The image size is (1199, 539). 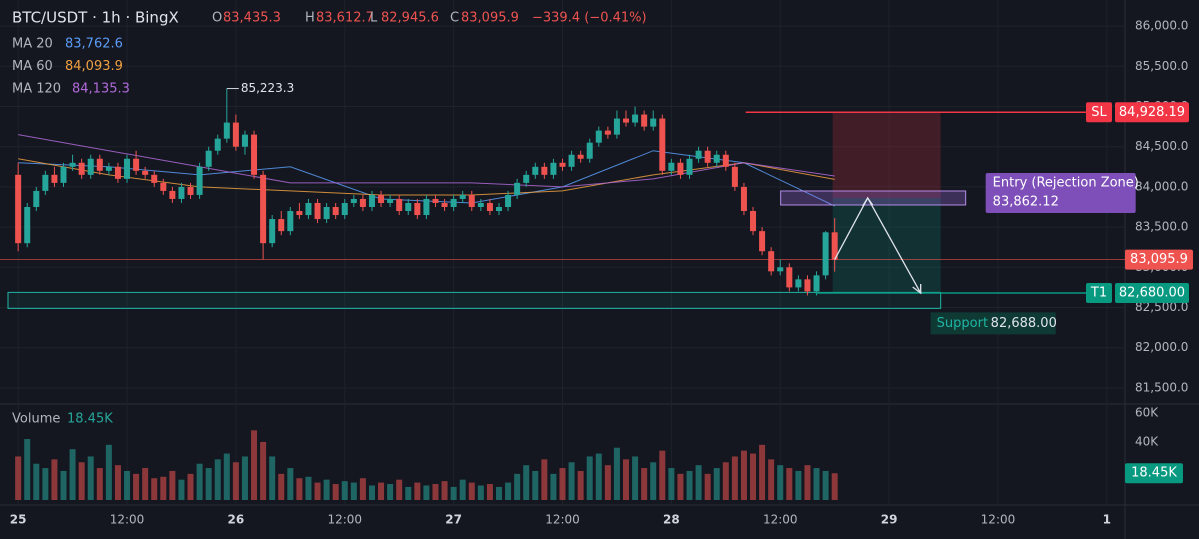 What do you see at coordinates (95, 18) in the screenshot?
I see `chart-title: BTC/USDT · 1h · BingX` at bounding box center [95, 18].